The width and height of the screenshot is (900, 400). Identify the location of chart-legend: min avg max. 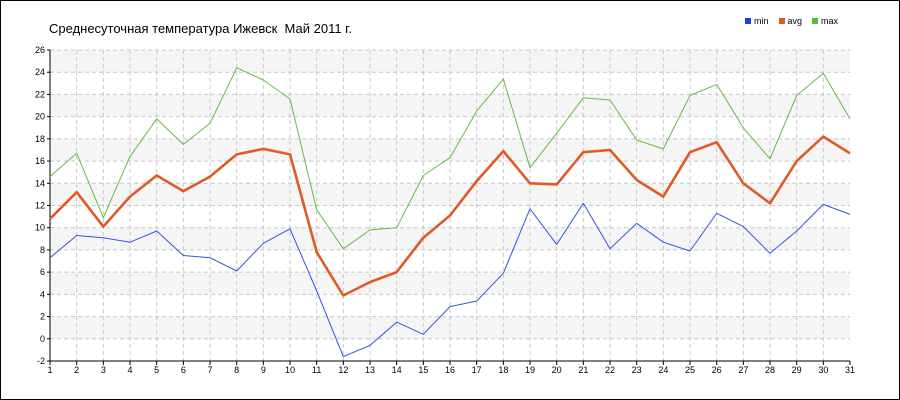
(791, 21).